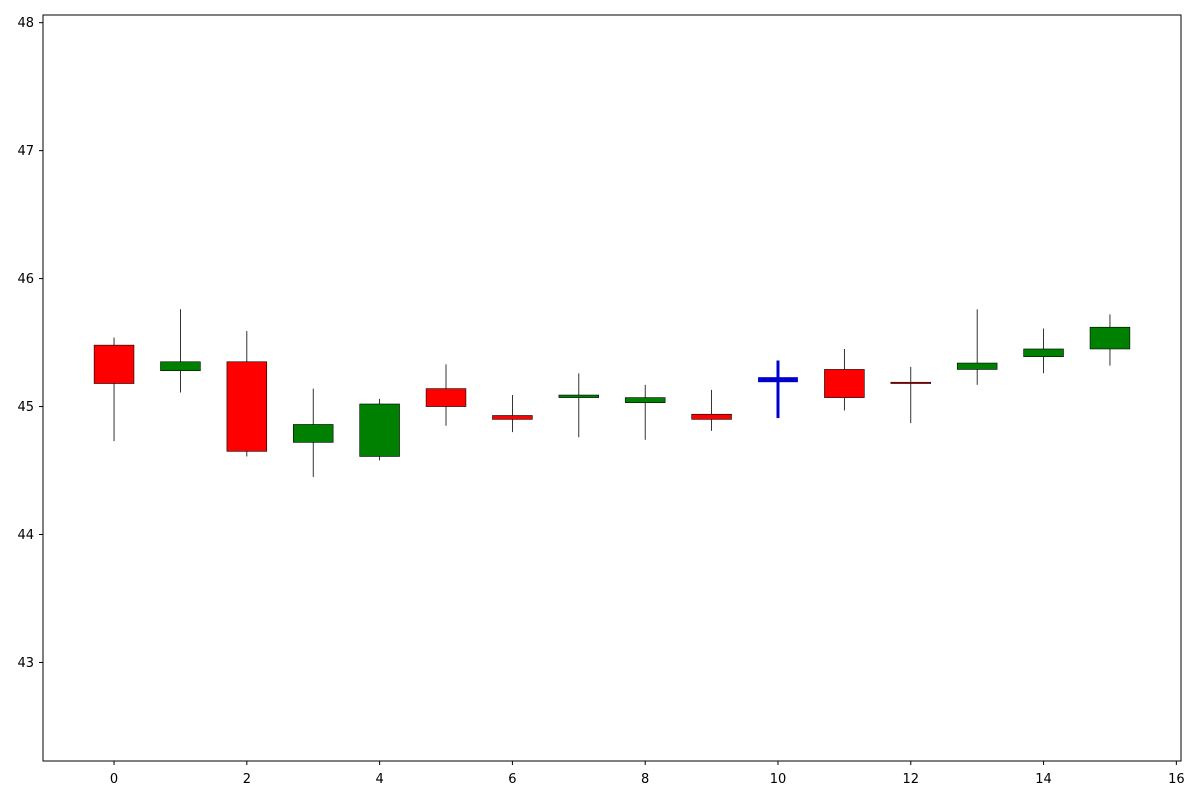 The height and width of the screenshot is (800, 1200). What do you see at coordinates (25, 279) in the screenshot?
I see `y-tick-label-46: 46` at bounding box center [25, 279].